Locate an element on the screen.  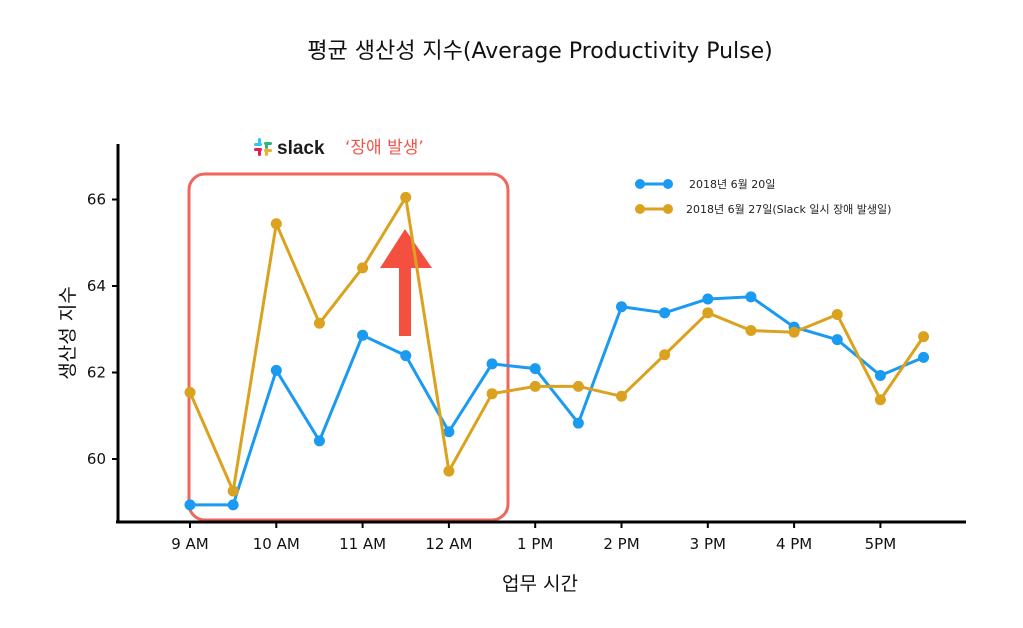
x-ticks: 9 AM 10 AM 11 AM 12 AM 1 PM 2 PM 3 PM 4 PM 5PM is located at coordinates (533, 537).